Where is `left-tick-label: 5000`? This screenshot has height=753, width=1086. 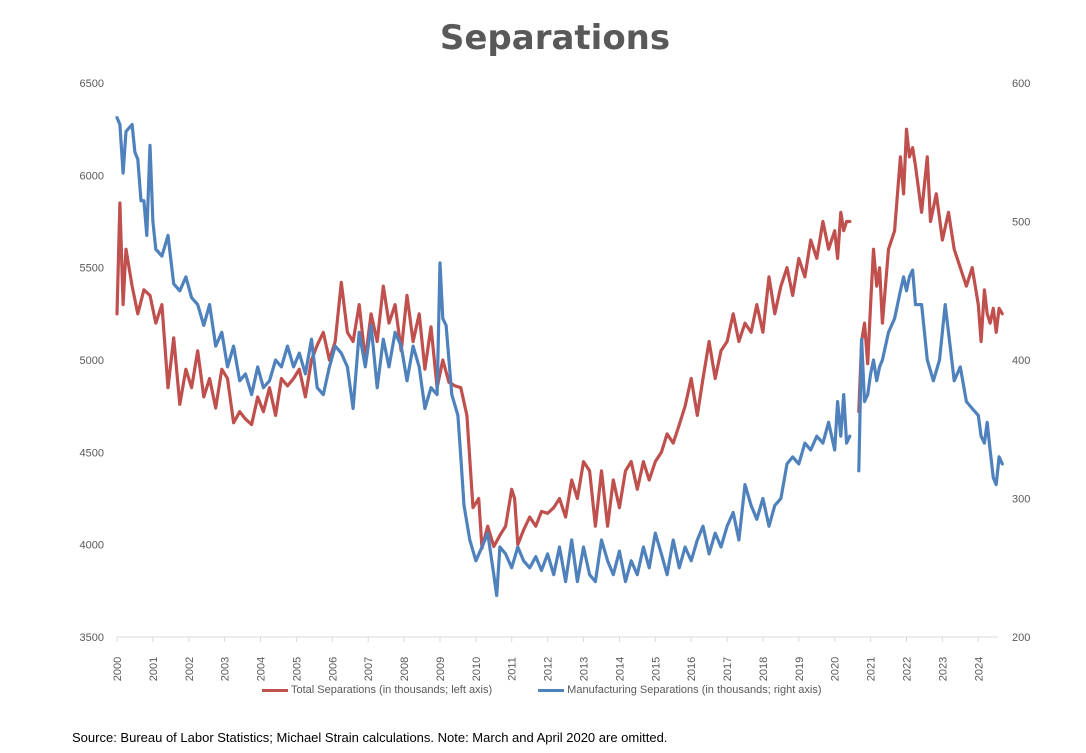
left-tick-label: 5000 is located at coordinates (92, 361).